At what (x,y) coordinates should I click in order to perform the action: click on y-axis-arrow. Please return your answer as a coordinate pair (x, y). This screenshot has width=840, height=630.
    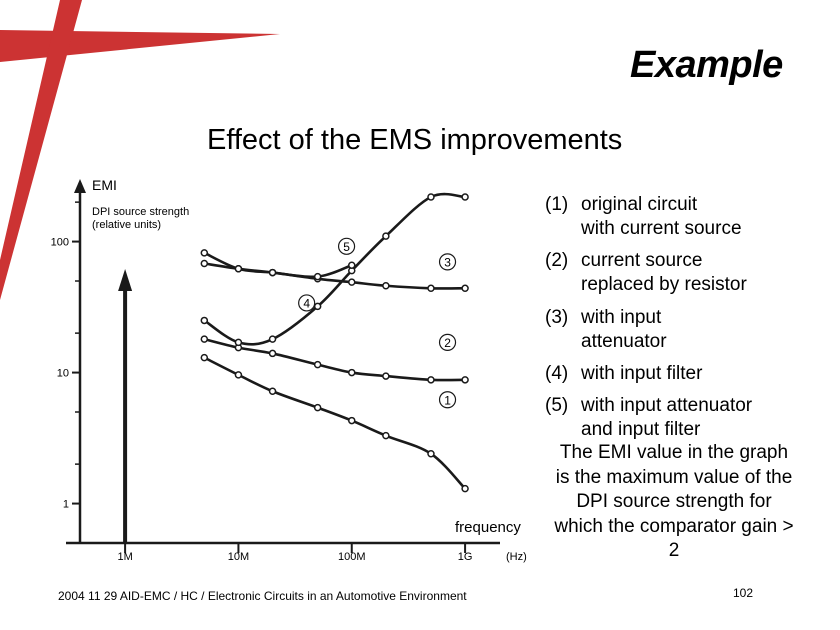
    Looking at the image, I should click on (80, 186).